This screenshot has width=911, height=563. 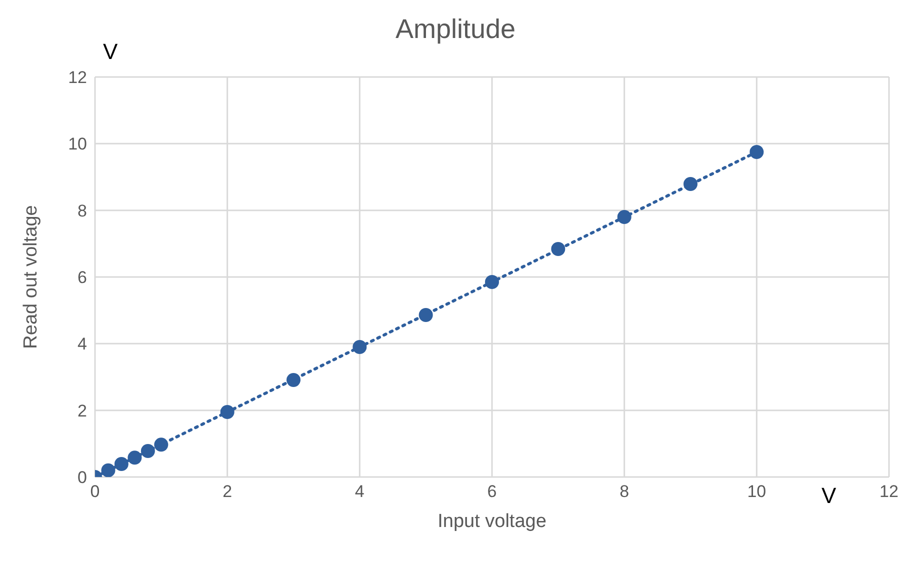 I want to click on x-tick-label: 6, so click(x=492, y=492).